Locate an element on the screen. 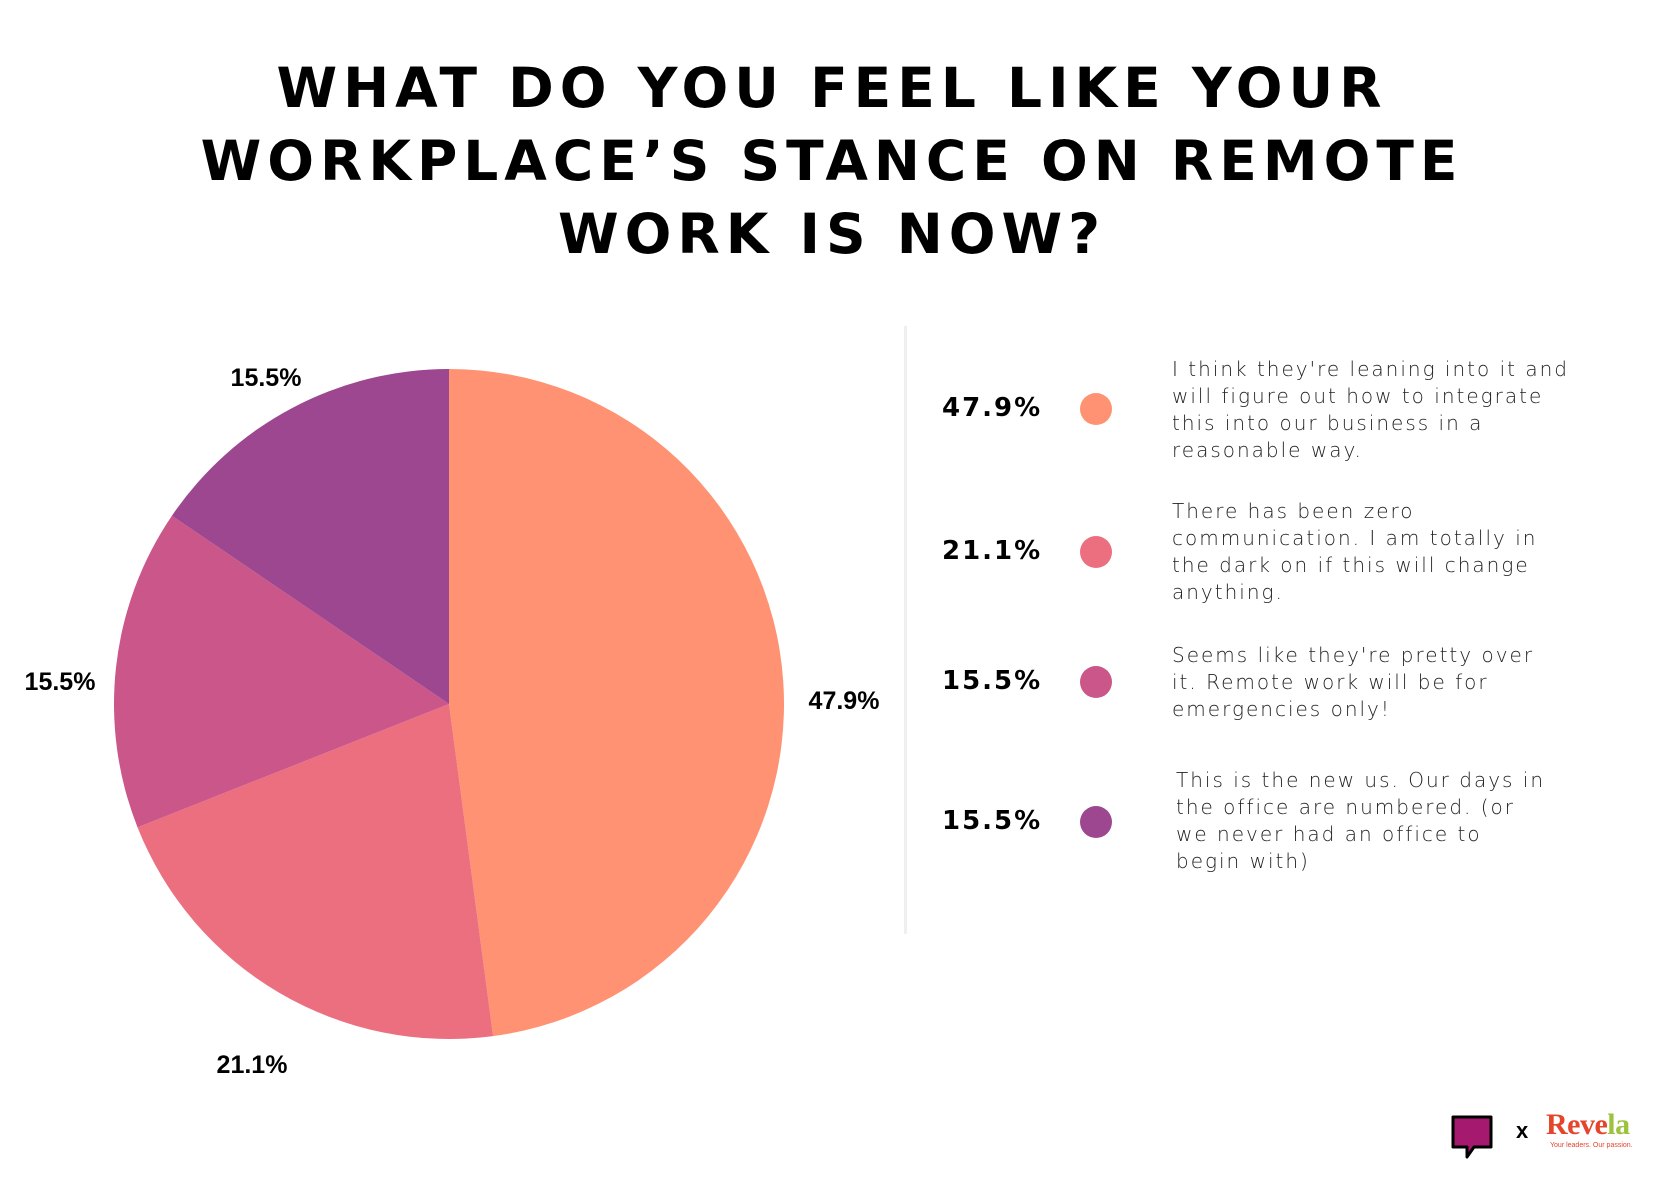  pie-slice-label: 21.1% is located at coordinates (252, 1065).